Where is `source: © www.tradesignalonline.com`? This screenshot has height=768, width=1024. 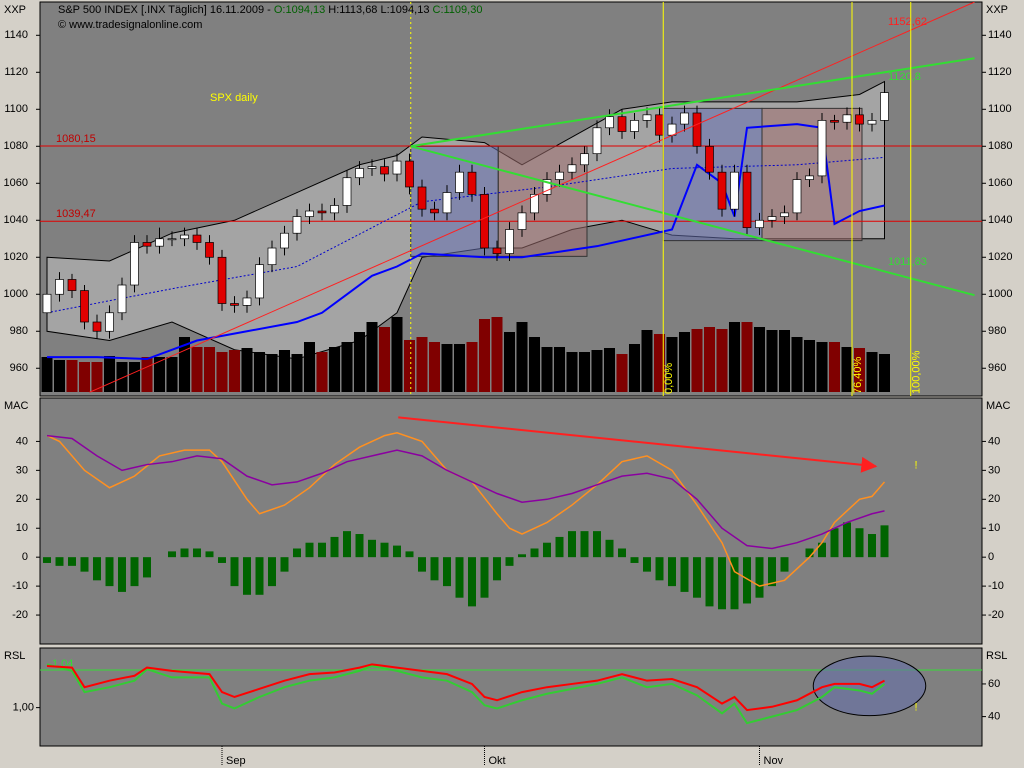
source: © www.tradesignalonline.com is located at coordinates (130, 25).